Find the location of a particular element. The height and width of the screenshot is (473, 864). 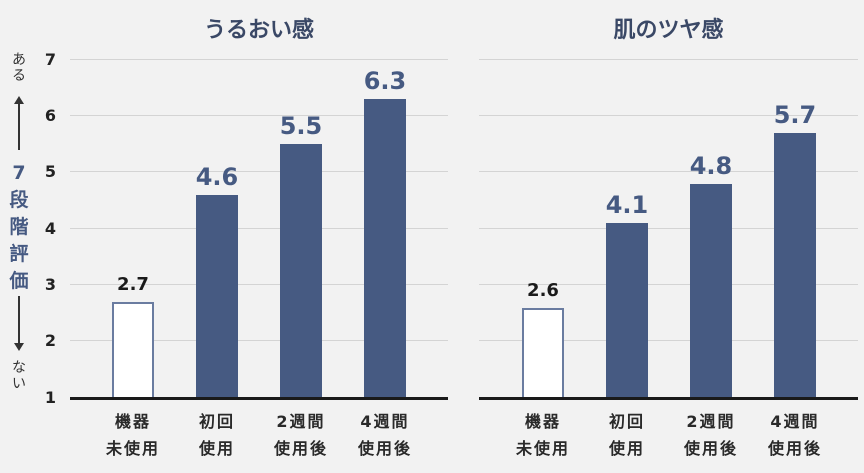

down-arrow-icon is located at coordinates (19, 320).